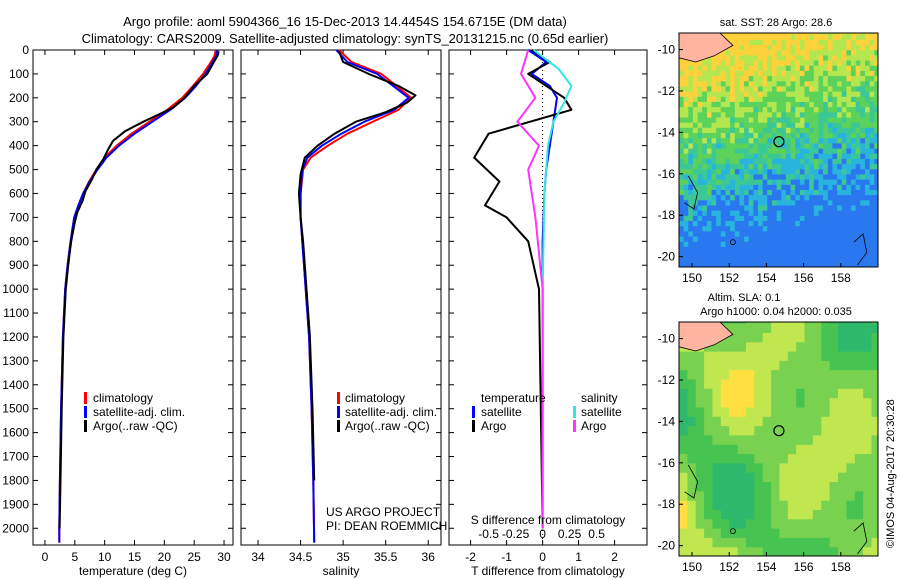 This screenshot has width=900, height=580. I want to click on map-y-tick-label: -12, so click(667, 380).